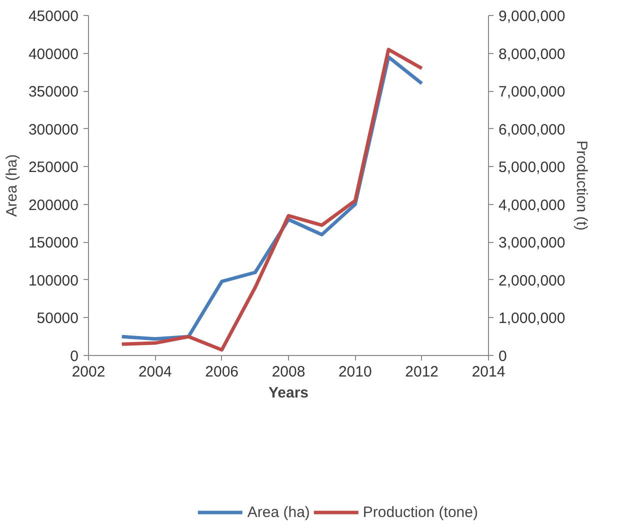 This screenshot has width=635, height=524. I want to click on y2-tick-label: 2,000,000, so click(532, 281).